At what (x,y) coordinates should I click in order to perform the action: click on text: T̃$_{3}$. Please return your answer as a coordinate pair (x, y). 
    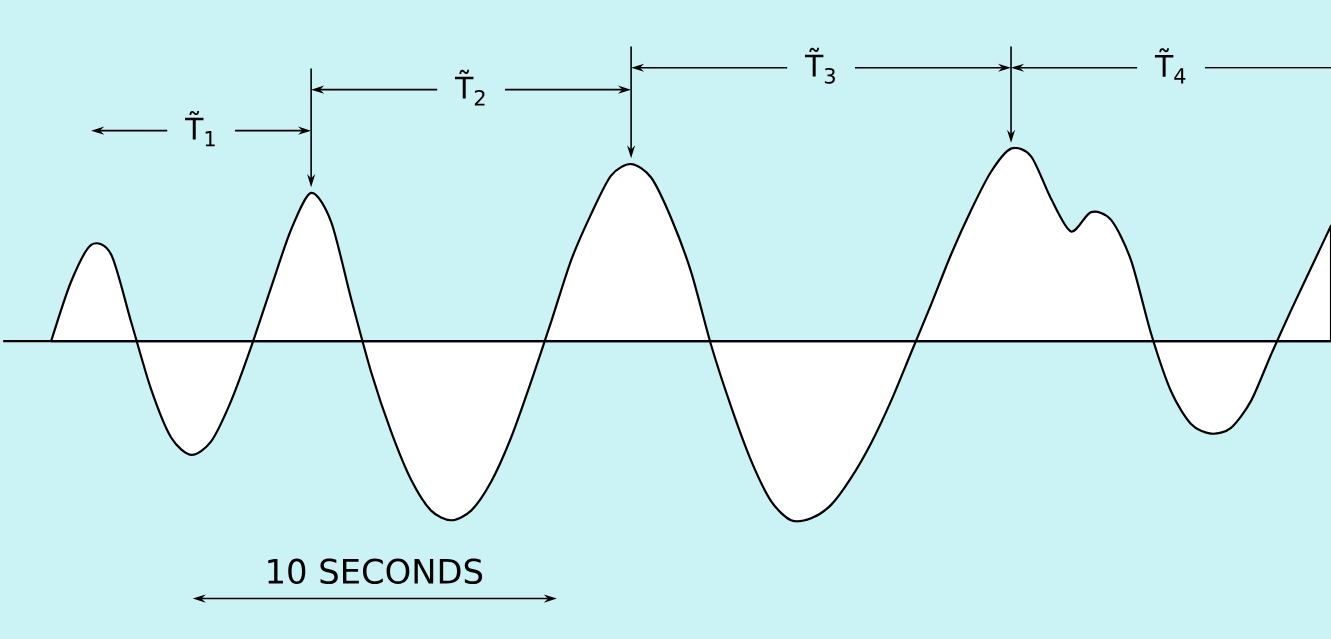
    Looking at the image, I should click on (819, 65).